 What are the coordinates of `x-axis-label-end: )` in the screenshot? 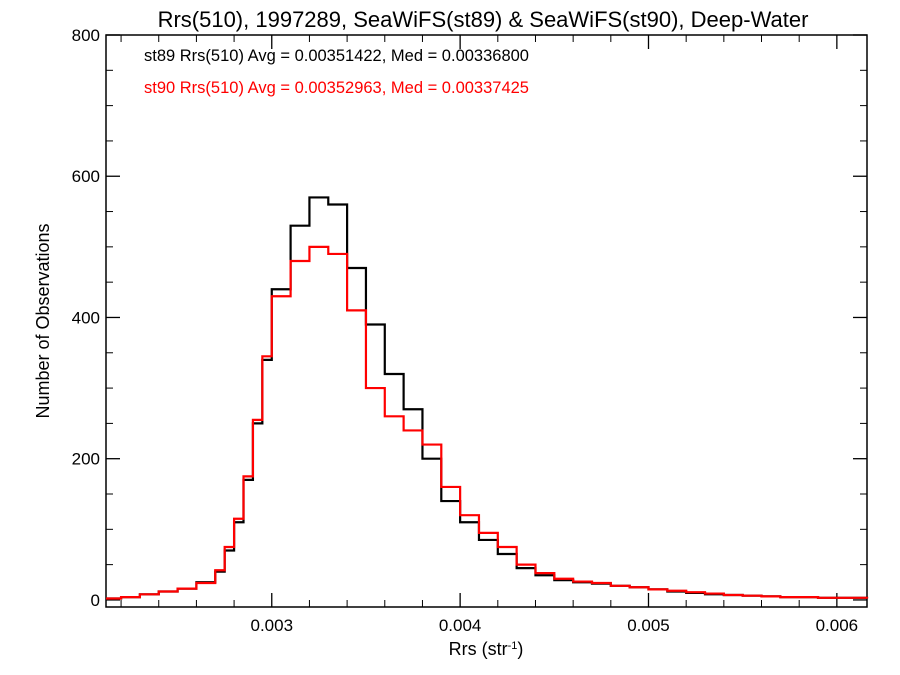 It's located at (520, 649).